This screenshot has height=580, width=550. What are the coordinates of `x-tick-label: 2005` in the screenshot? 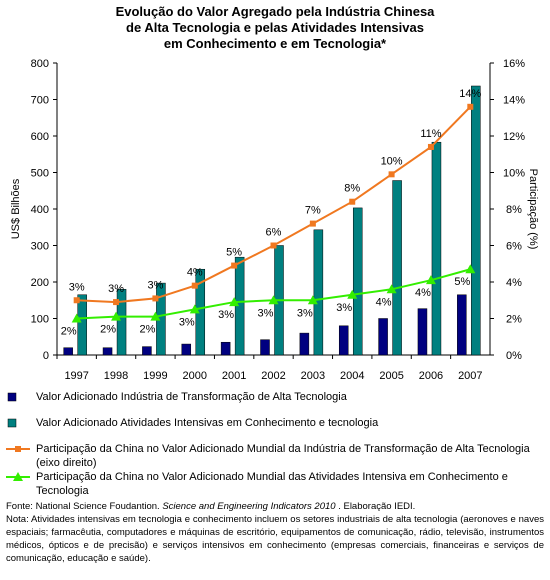 It's located at (391, 376).